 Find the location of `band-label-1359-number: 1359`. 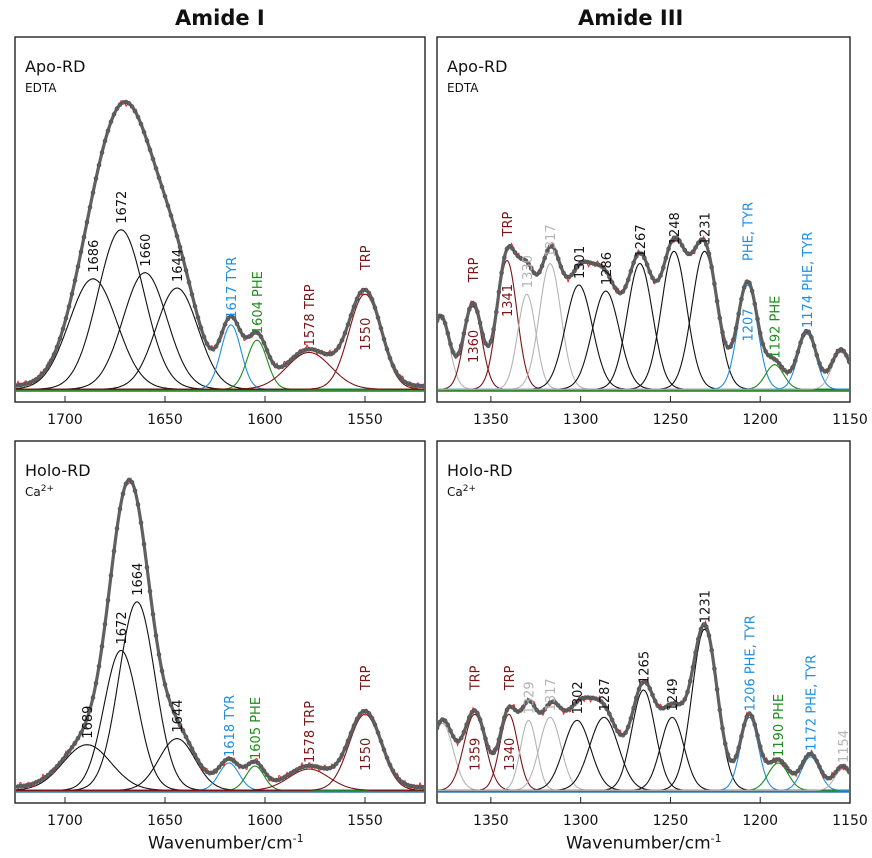

band-label-1359-number: 1359 is located at coordinates (476, 754).